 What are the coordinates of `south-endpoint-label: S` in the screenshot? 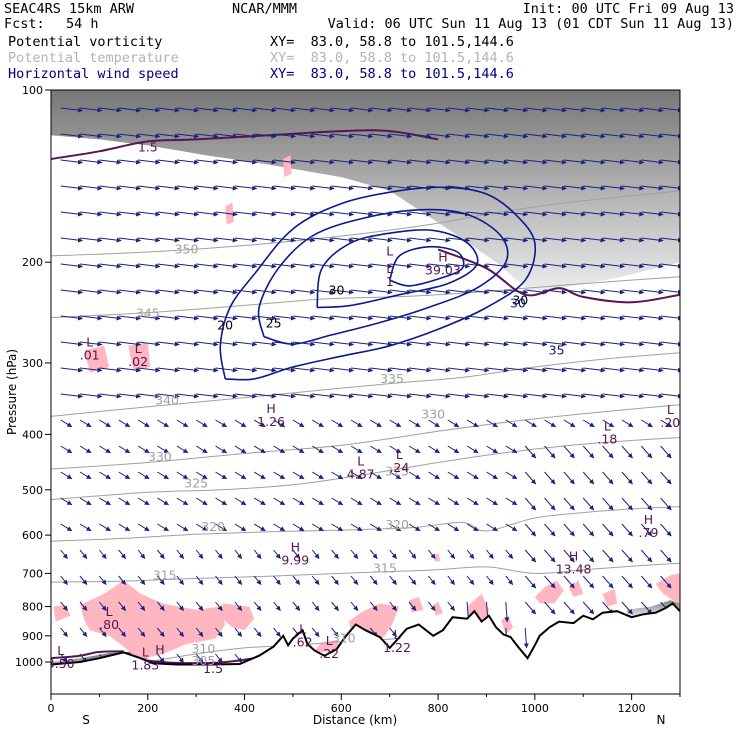 It's located at (86, 720).